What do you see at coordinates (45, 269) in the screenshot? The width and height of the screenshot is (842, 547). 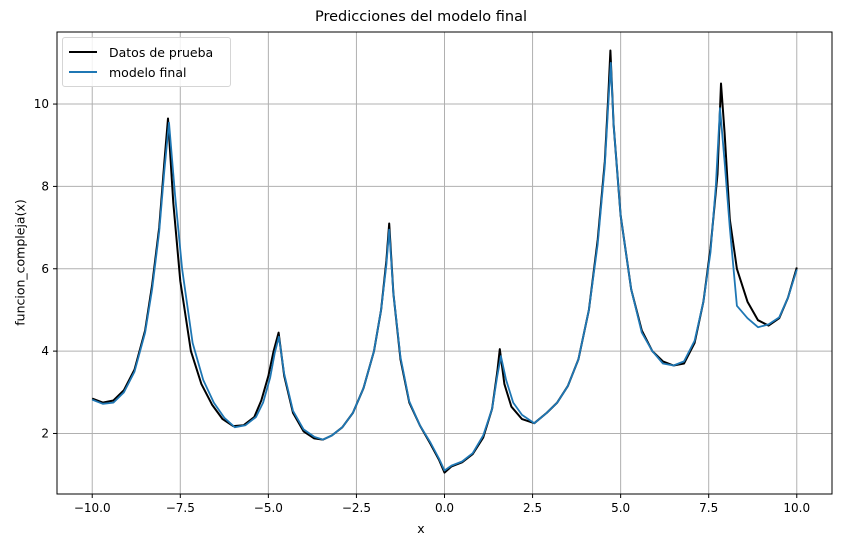 I see `y-tick-label: 6` at bounding box center [45, 269].